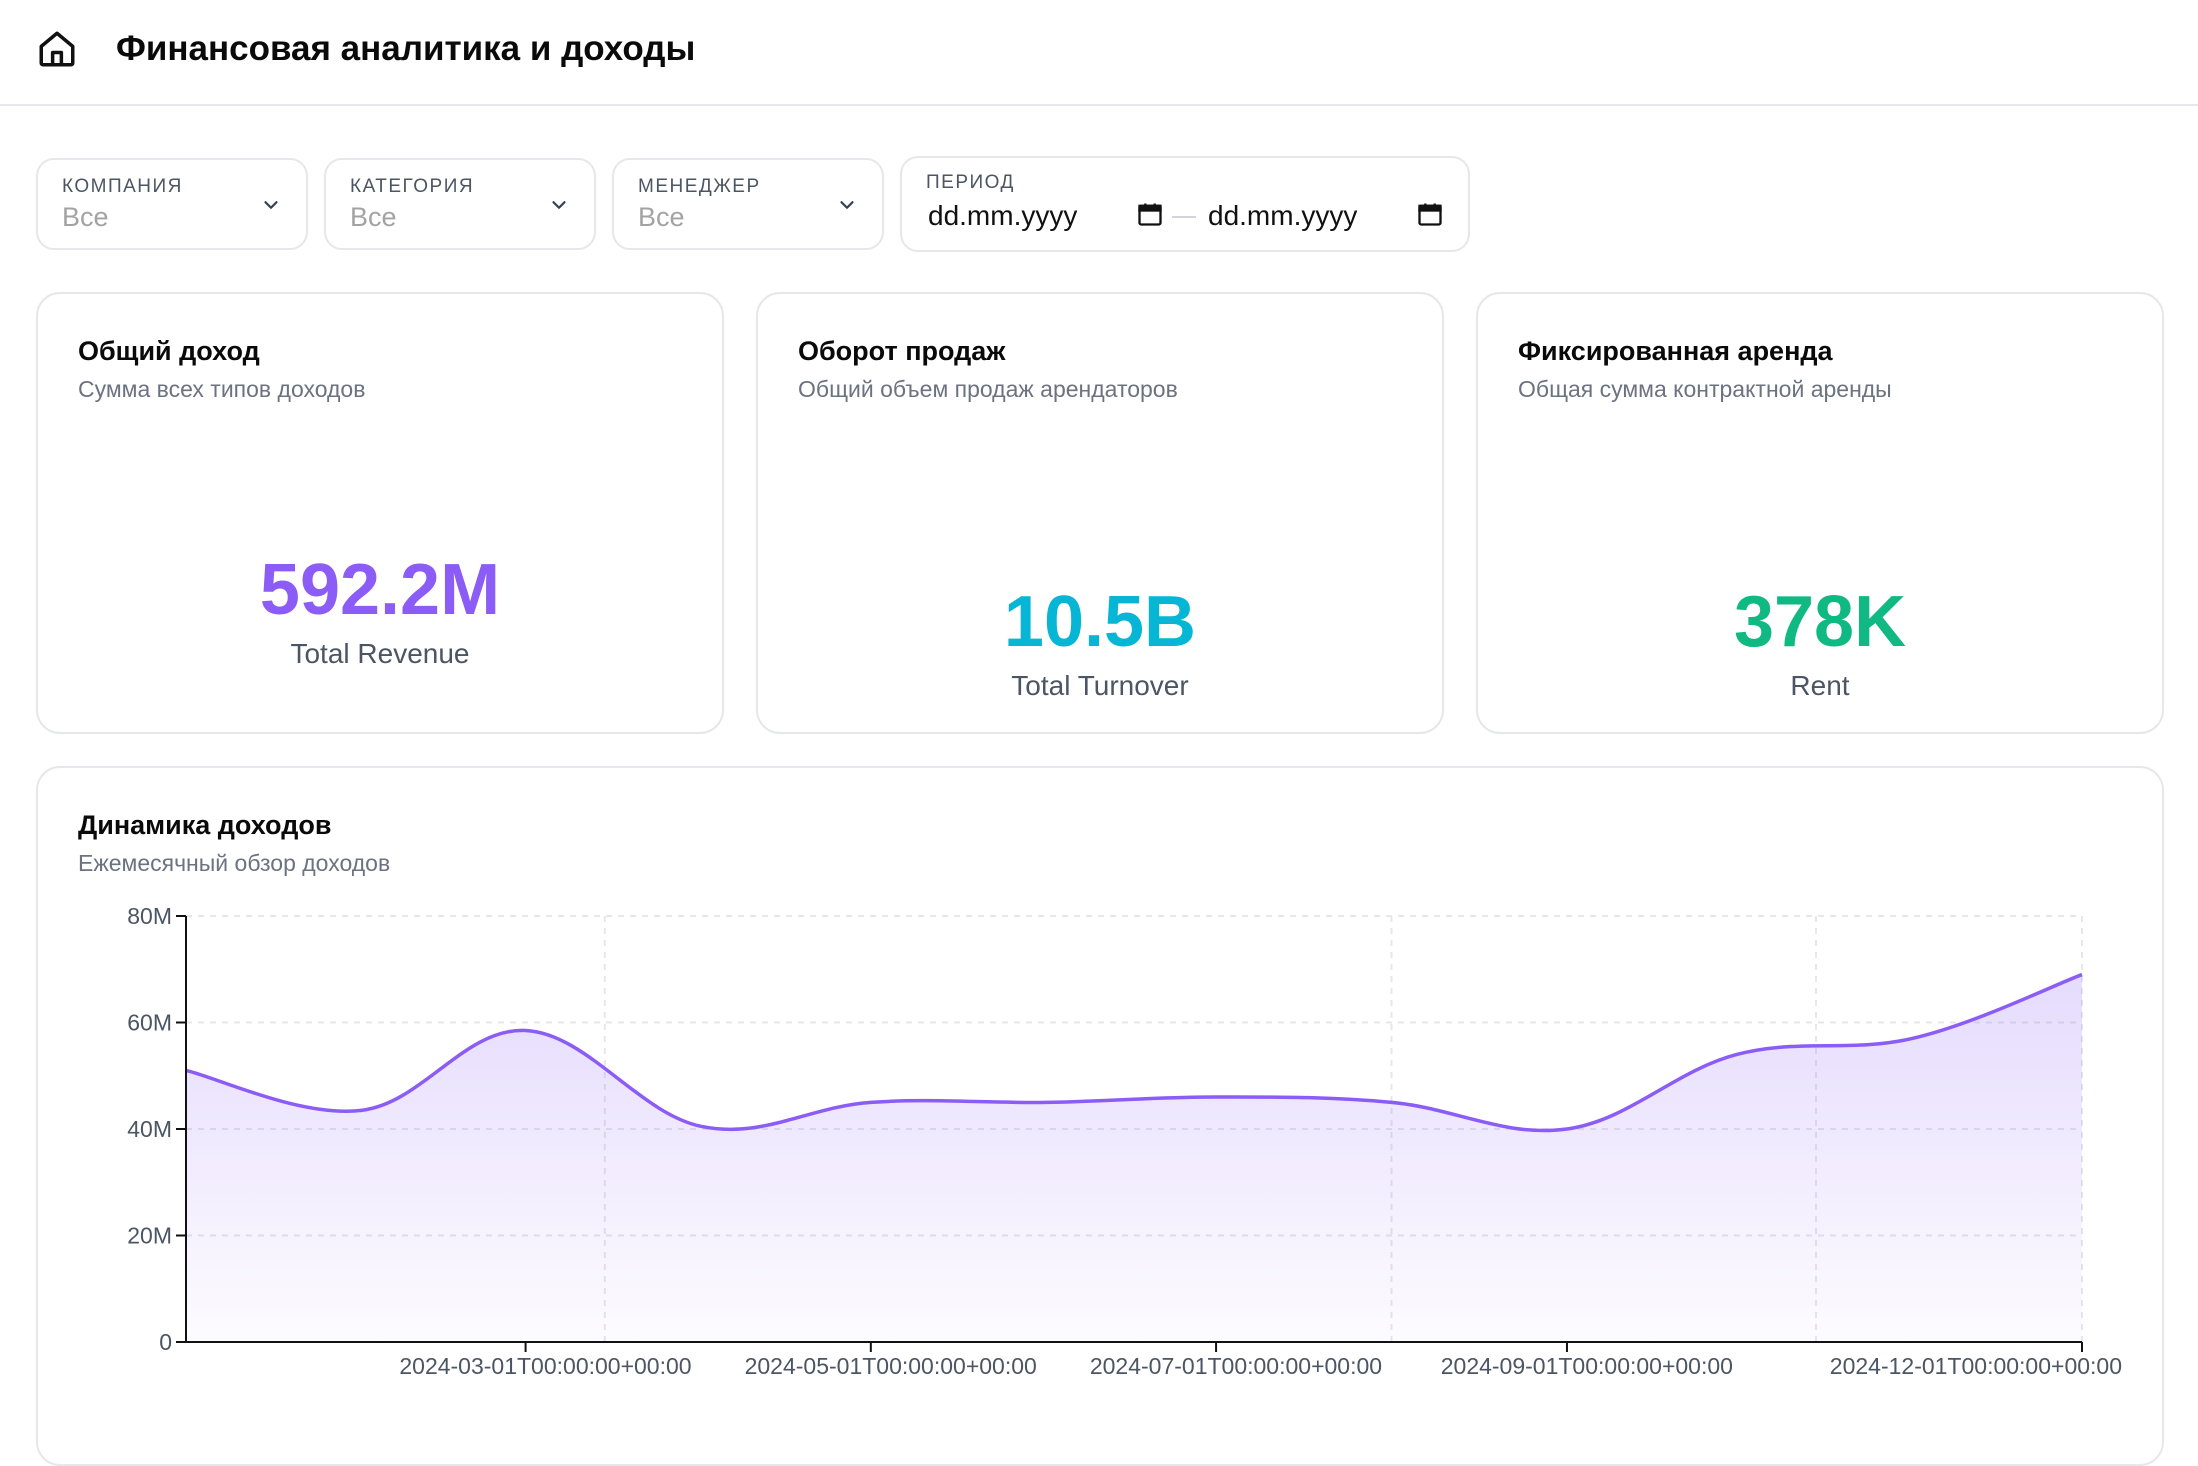  I want to click on kpi-subtitle: Общий объем продаж арендаторов, so click(998, 389).